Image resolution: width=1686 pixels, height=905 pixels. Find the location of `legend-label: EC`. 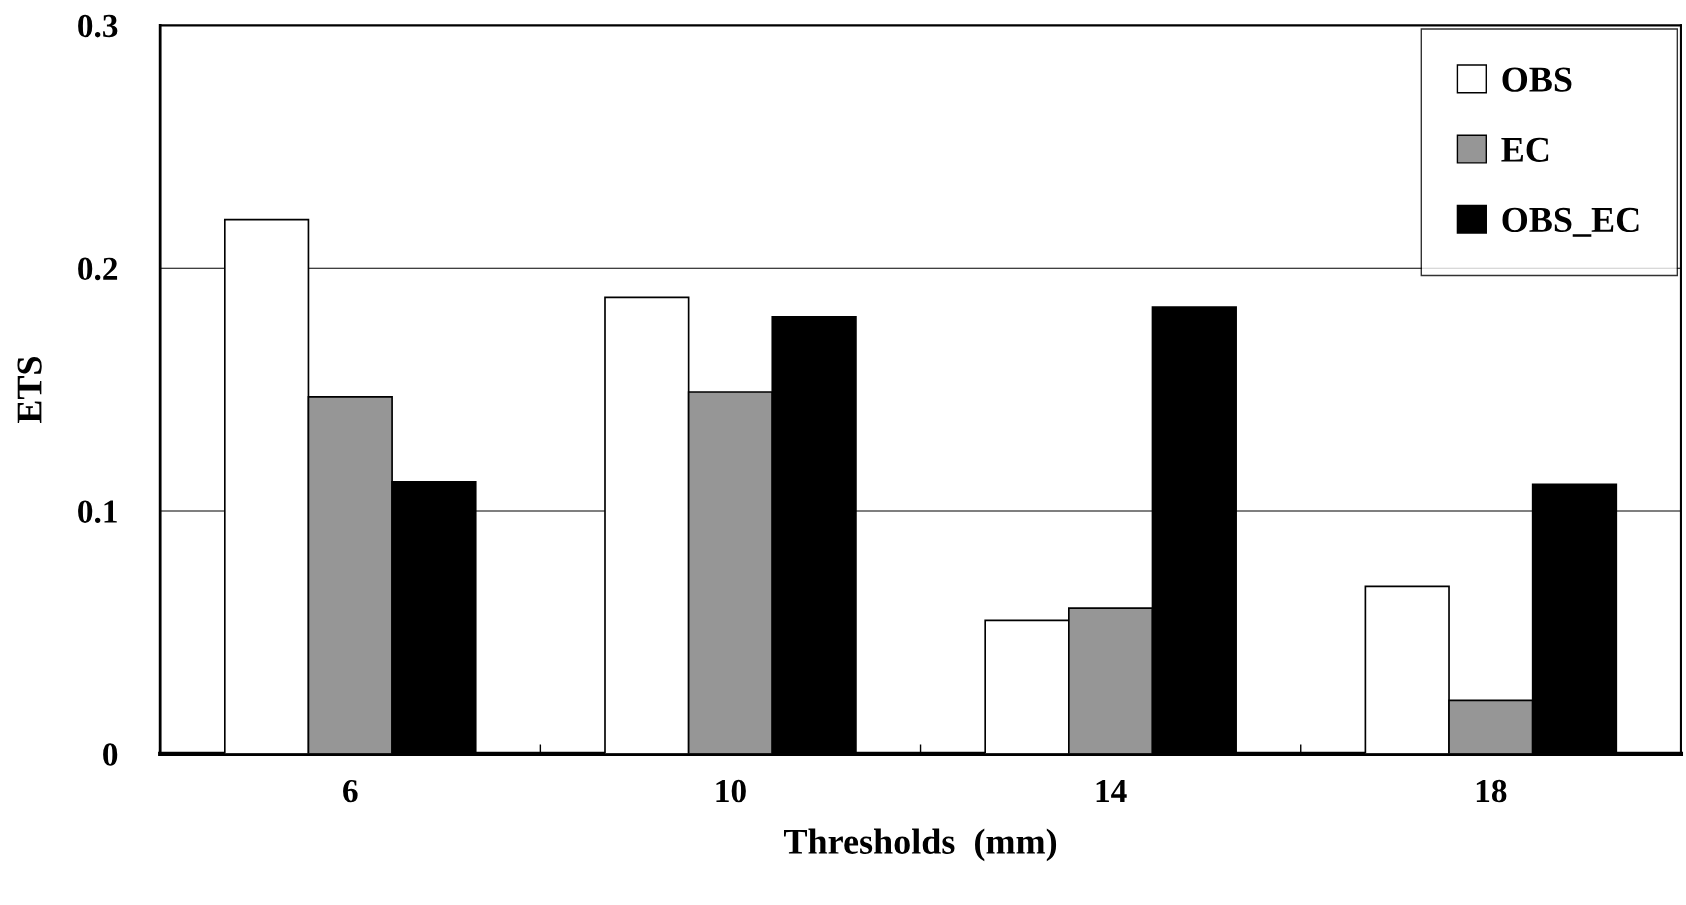

legend-label: EC is located at coordinates (1525, 149).